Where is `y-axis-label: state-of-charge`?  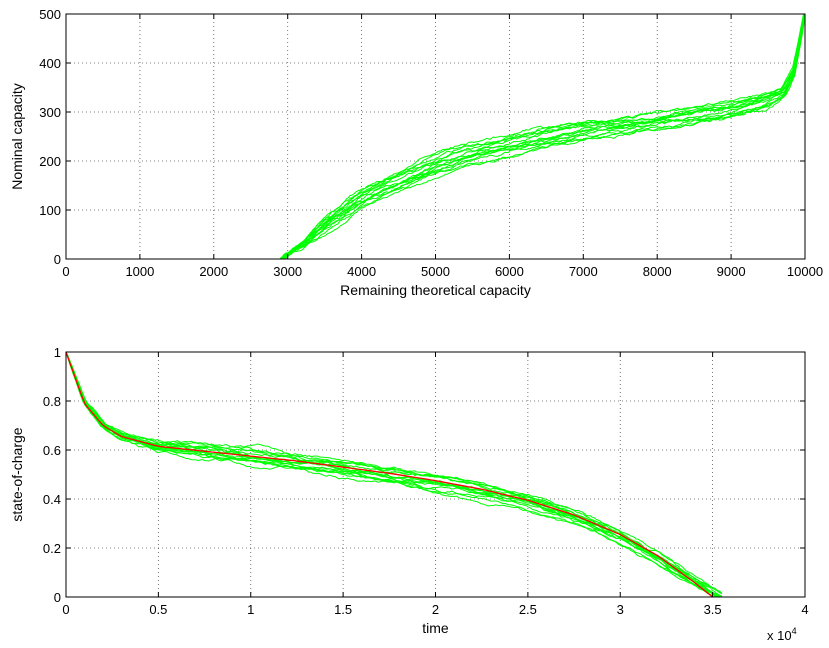 y-axis-label: state-of-charge is located at coordinates (17, 474).